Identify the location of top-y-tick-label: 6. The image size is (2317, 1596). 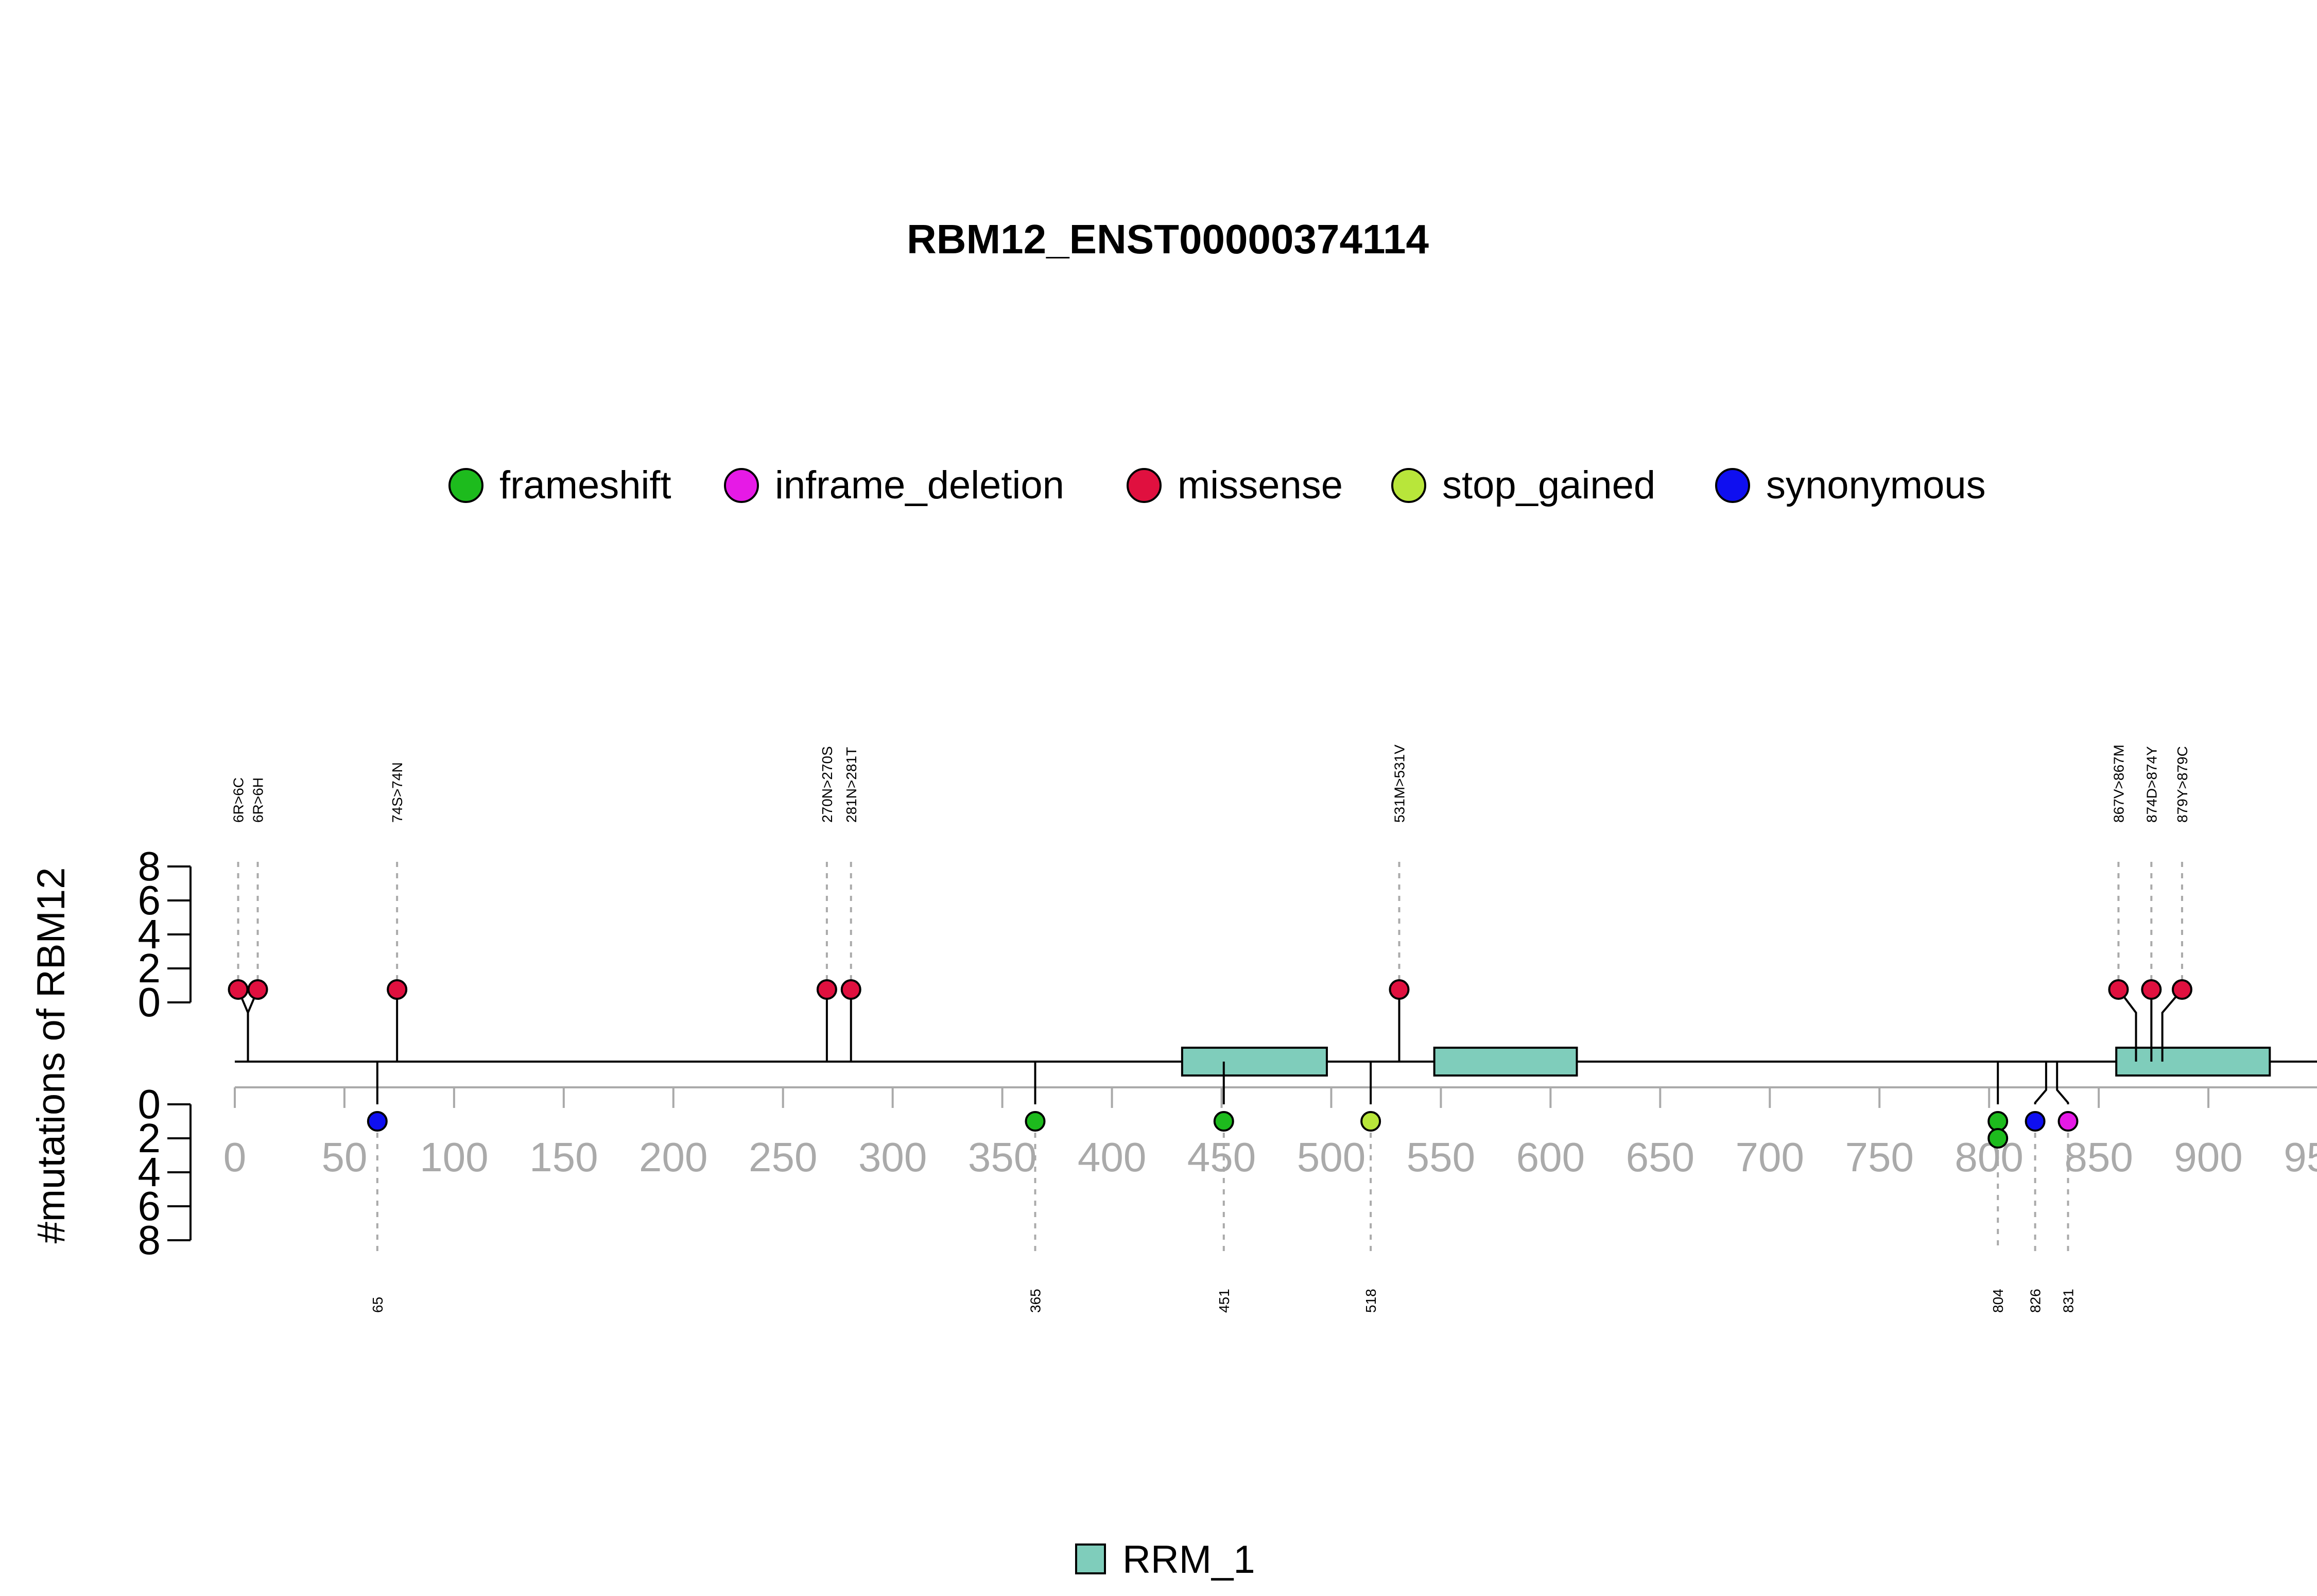
(149, 900).